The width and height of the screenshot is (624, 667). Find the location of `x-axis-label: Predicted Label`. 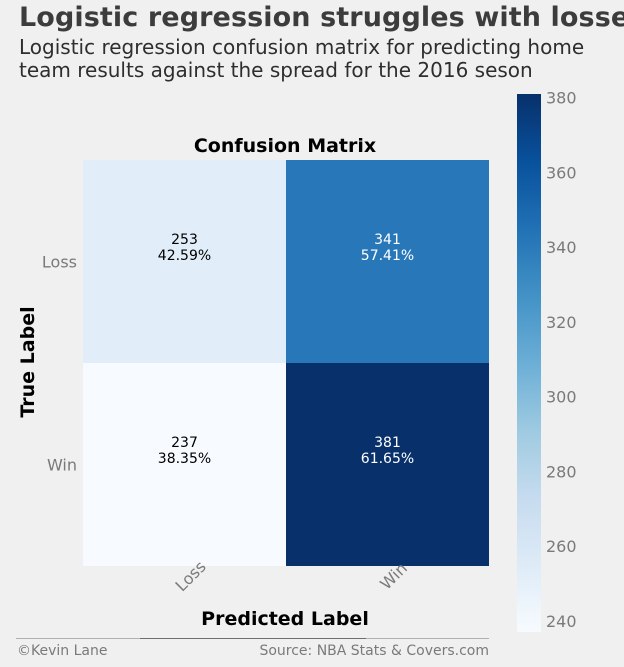

x-axis-label: Predicted Label is located at coordinates (285, 619).